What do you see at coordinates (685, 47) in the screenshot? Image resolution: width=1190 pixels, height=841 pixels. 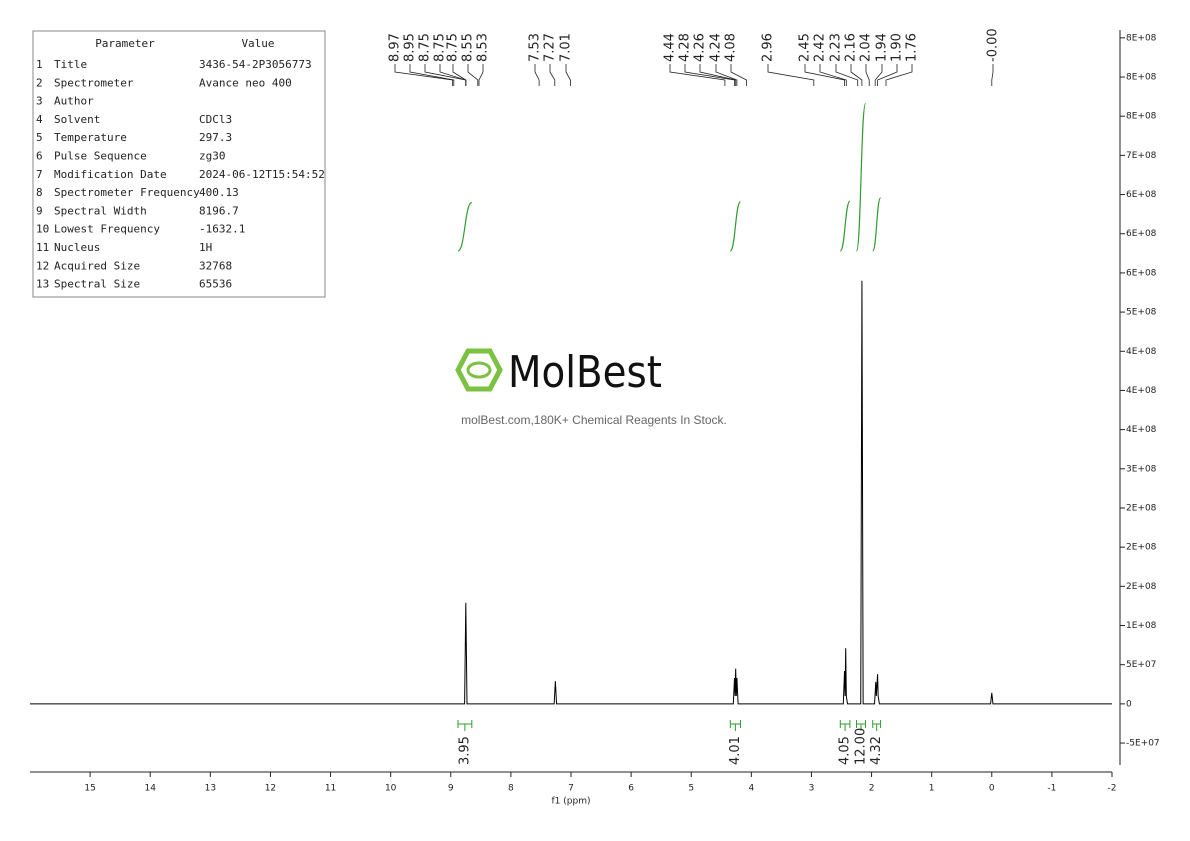 I see `peak-label: 4.28` at bounding box center [685, 47].